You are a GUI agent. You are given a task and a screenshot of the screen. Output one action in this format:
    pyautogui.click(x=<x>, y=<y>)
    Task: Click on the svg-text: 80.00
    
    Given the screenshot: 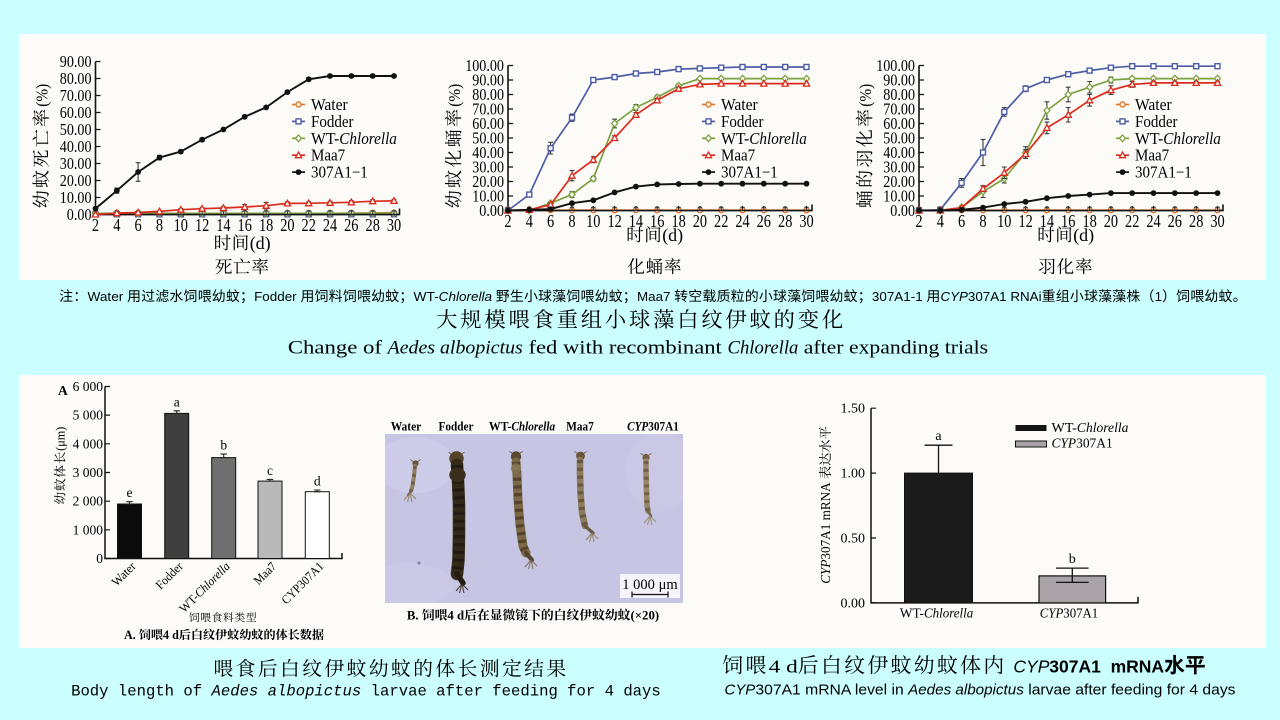 What is the action you would take?
    pyautogui.click(x=899, y=94)
    